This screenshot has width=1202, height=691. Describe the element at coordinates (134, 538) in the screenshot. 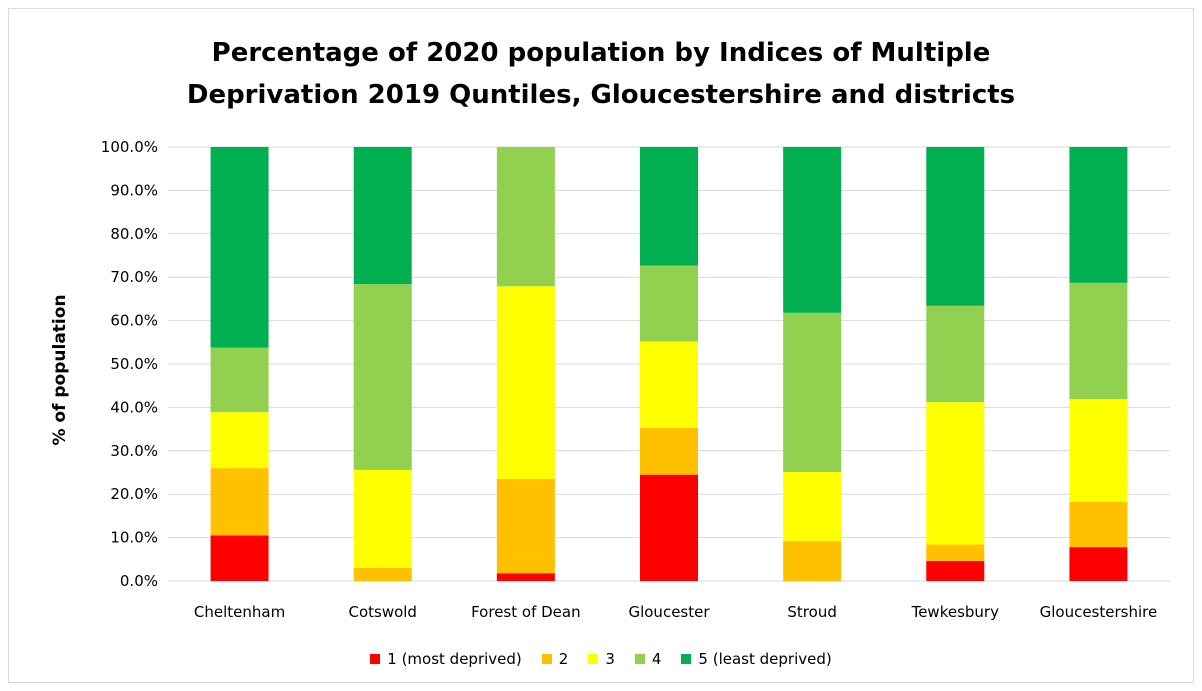

I see `y-tick-label: 10.0%` at that location.